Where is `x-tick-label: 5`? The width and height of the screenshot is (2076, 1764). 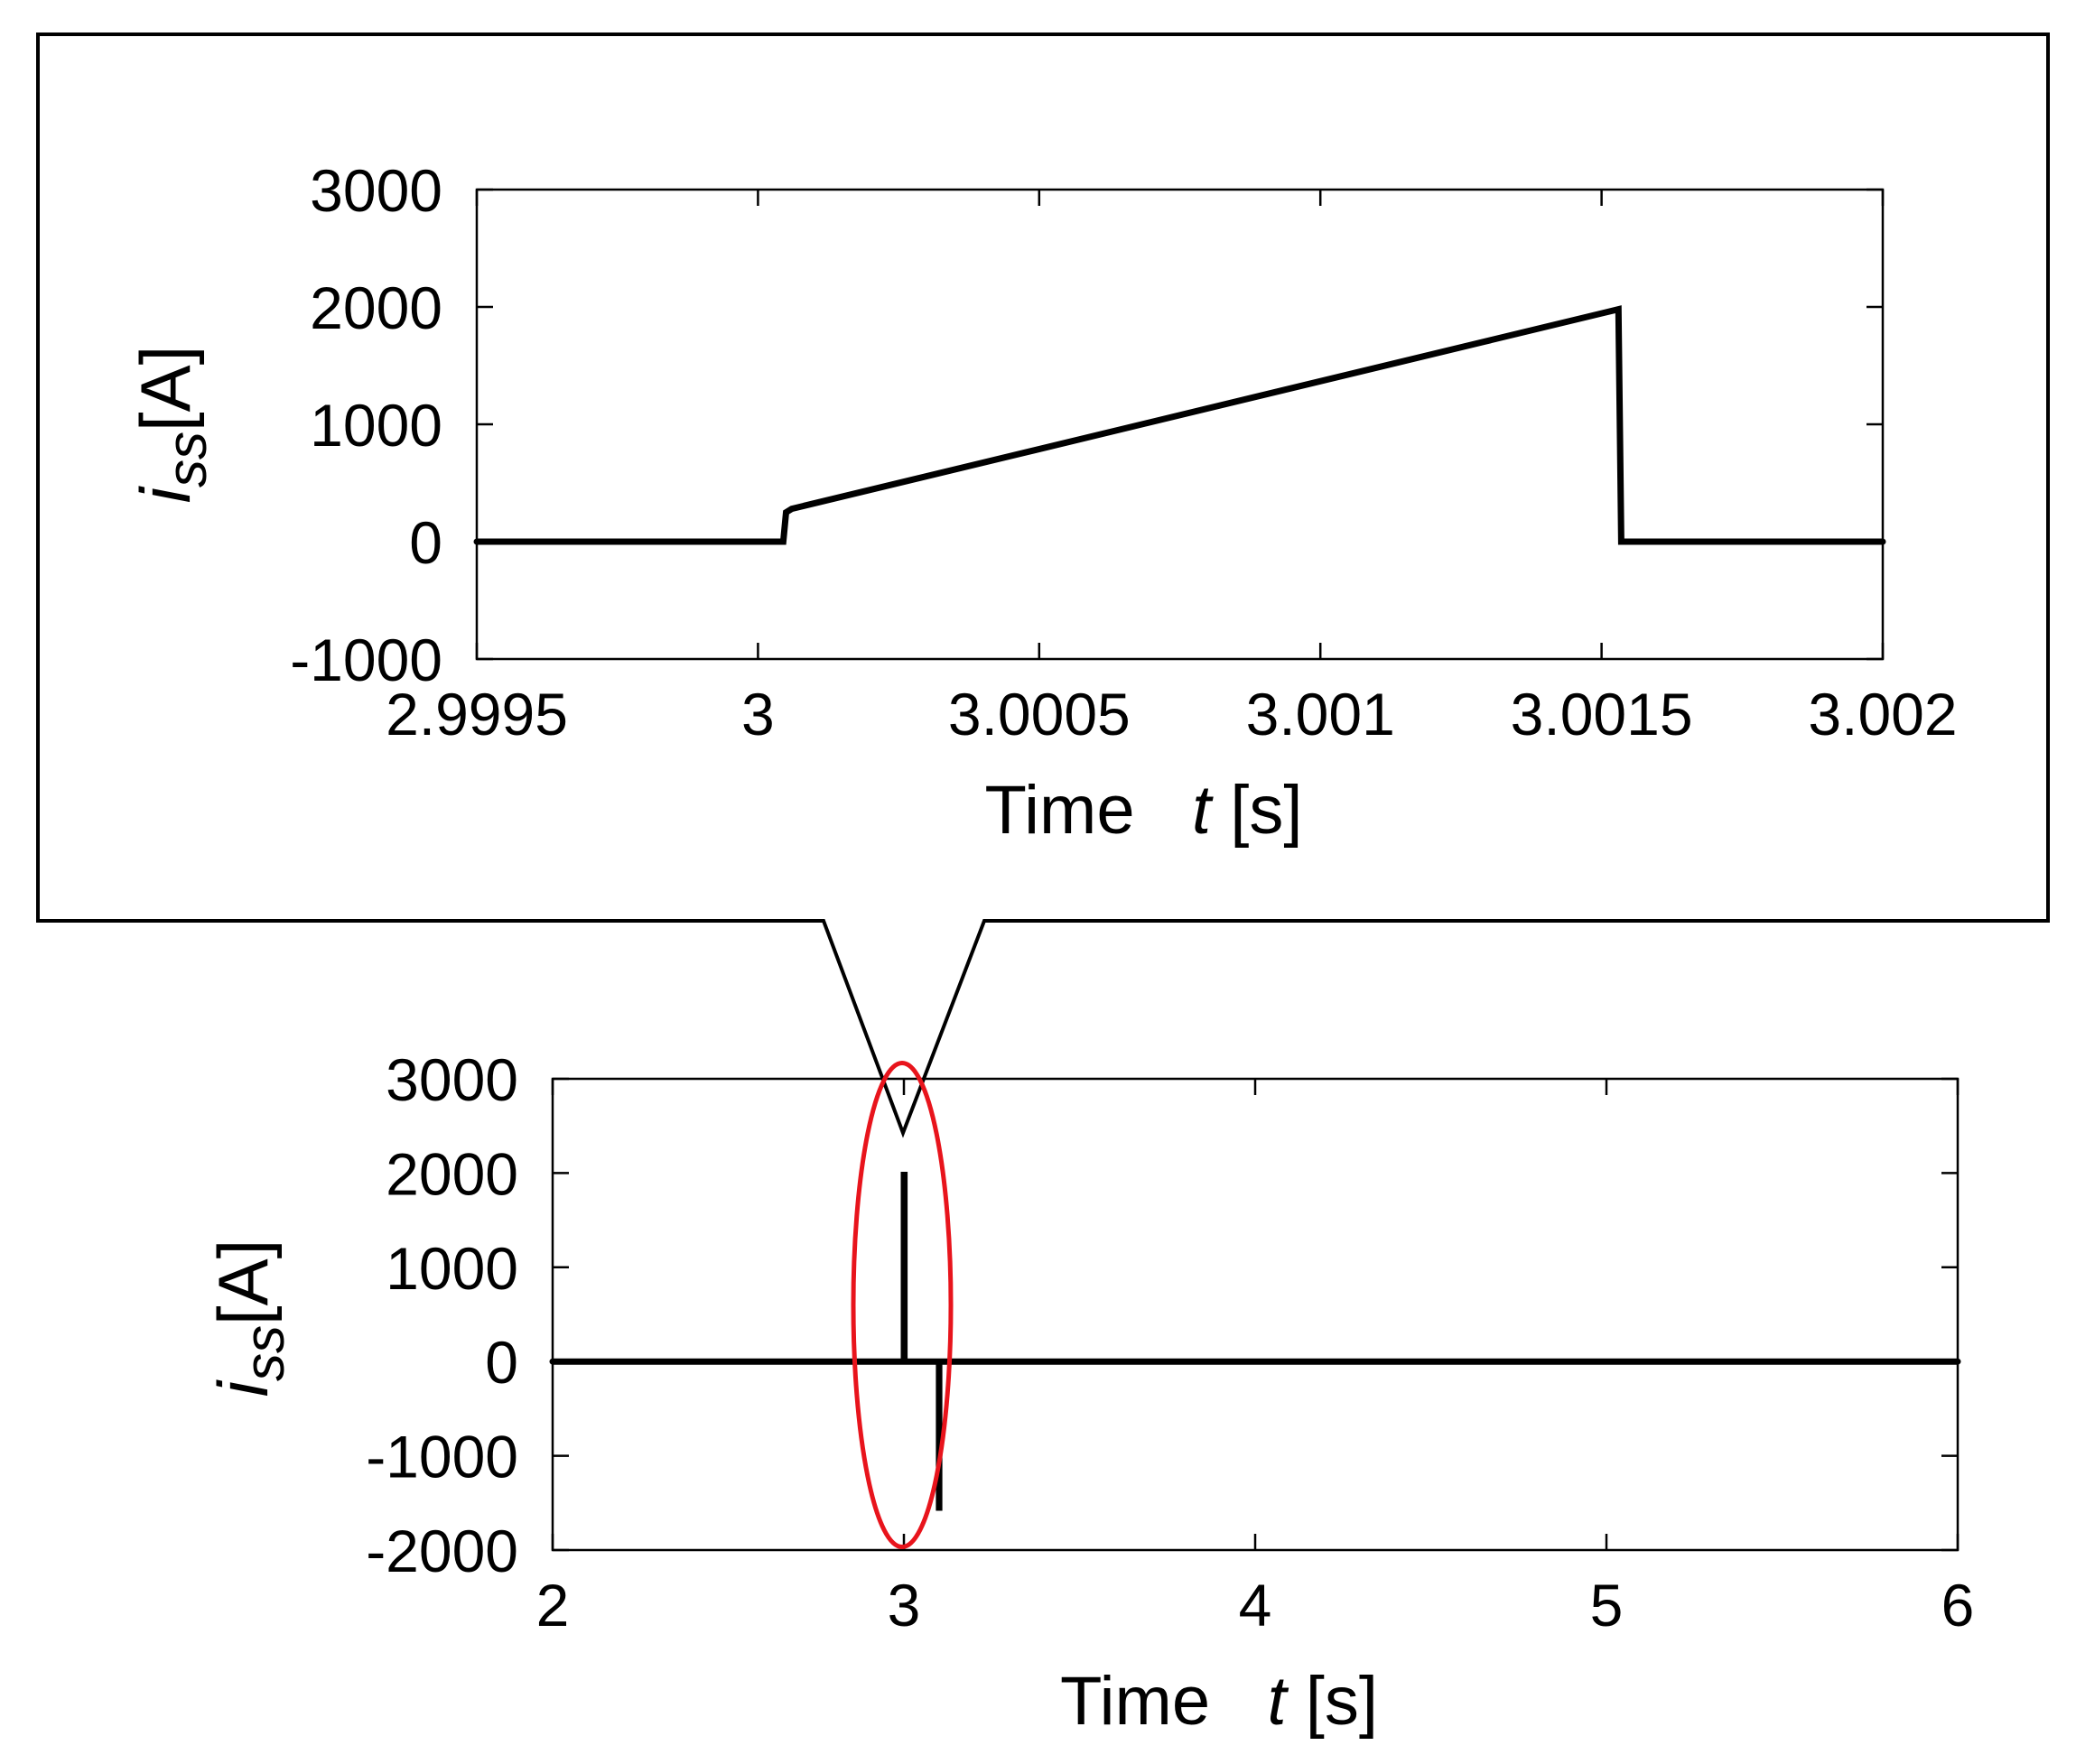 x-tick-label: 5 is located at coordinates (1607, 1605).